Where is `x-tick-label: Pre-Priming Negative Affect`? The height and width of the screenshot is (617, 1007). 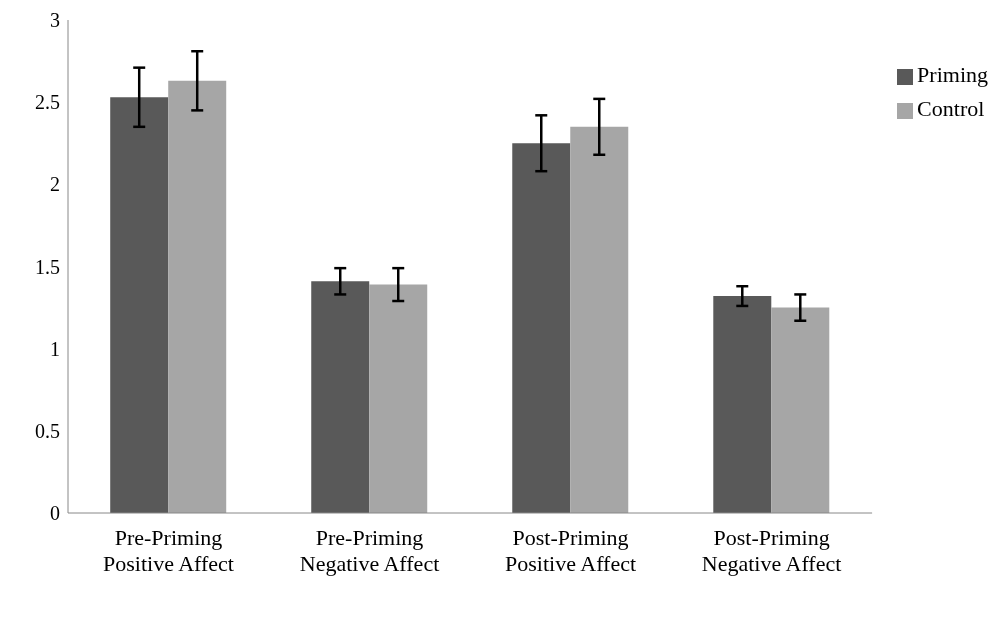 x-tick-label: Pre-Priming Negative Affect is located at coordinates (369, 550).